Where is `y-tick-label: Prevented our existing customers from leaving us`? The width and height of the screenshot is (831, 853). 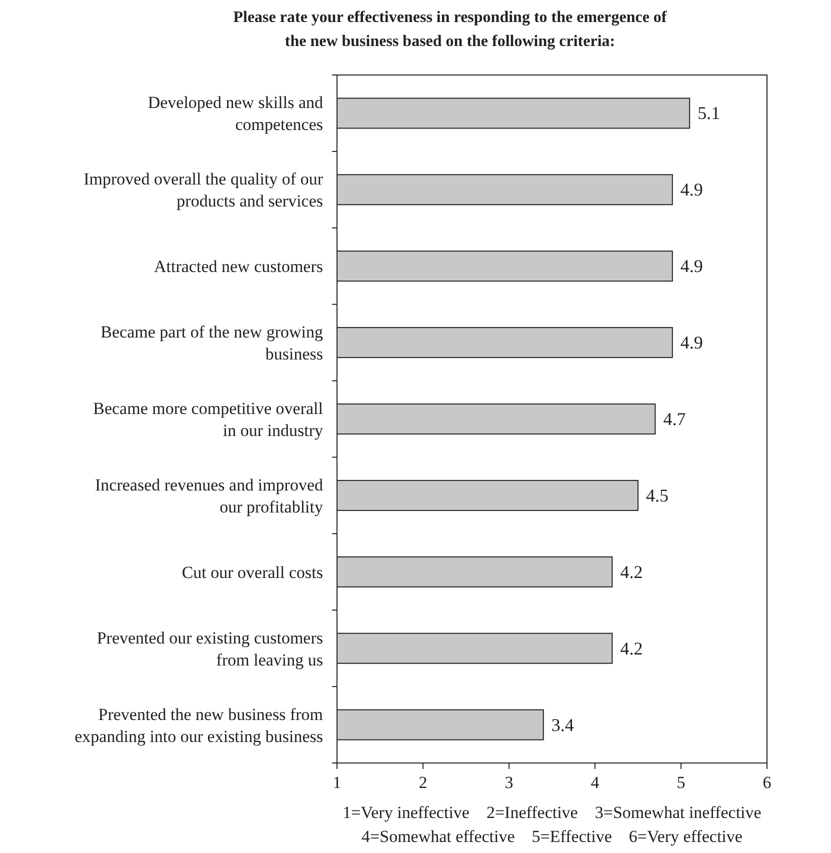
y-tick-label: Prevented our existing customers from leaving us is located at coordinates (209, 649).